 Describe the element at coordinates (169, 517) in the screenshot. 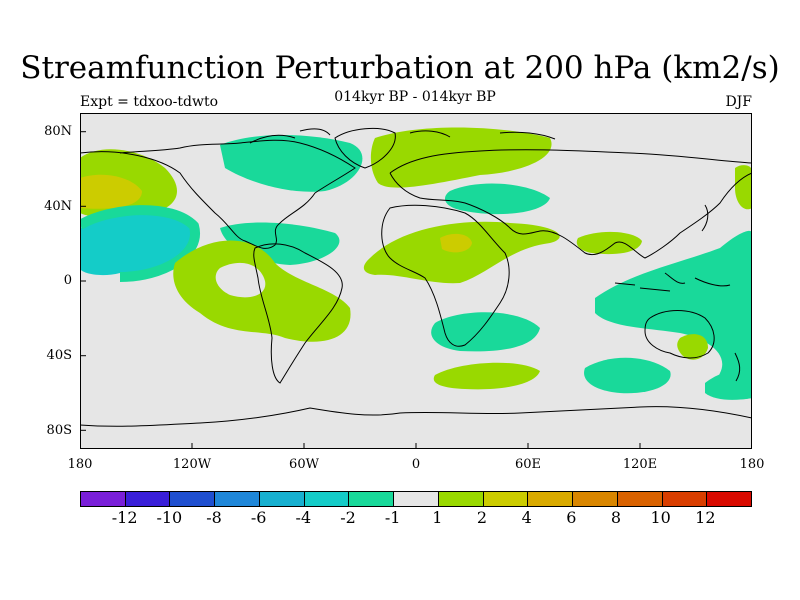

I see `colorbar-label: -10` at that location.